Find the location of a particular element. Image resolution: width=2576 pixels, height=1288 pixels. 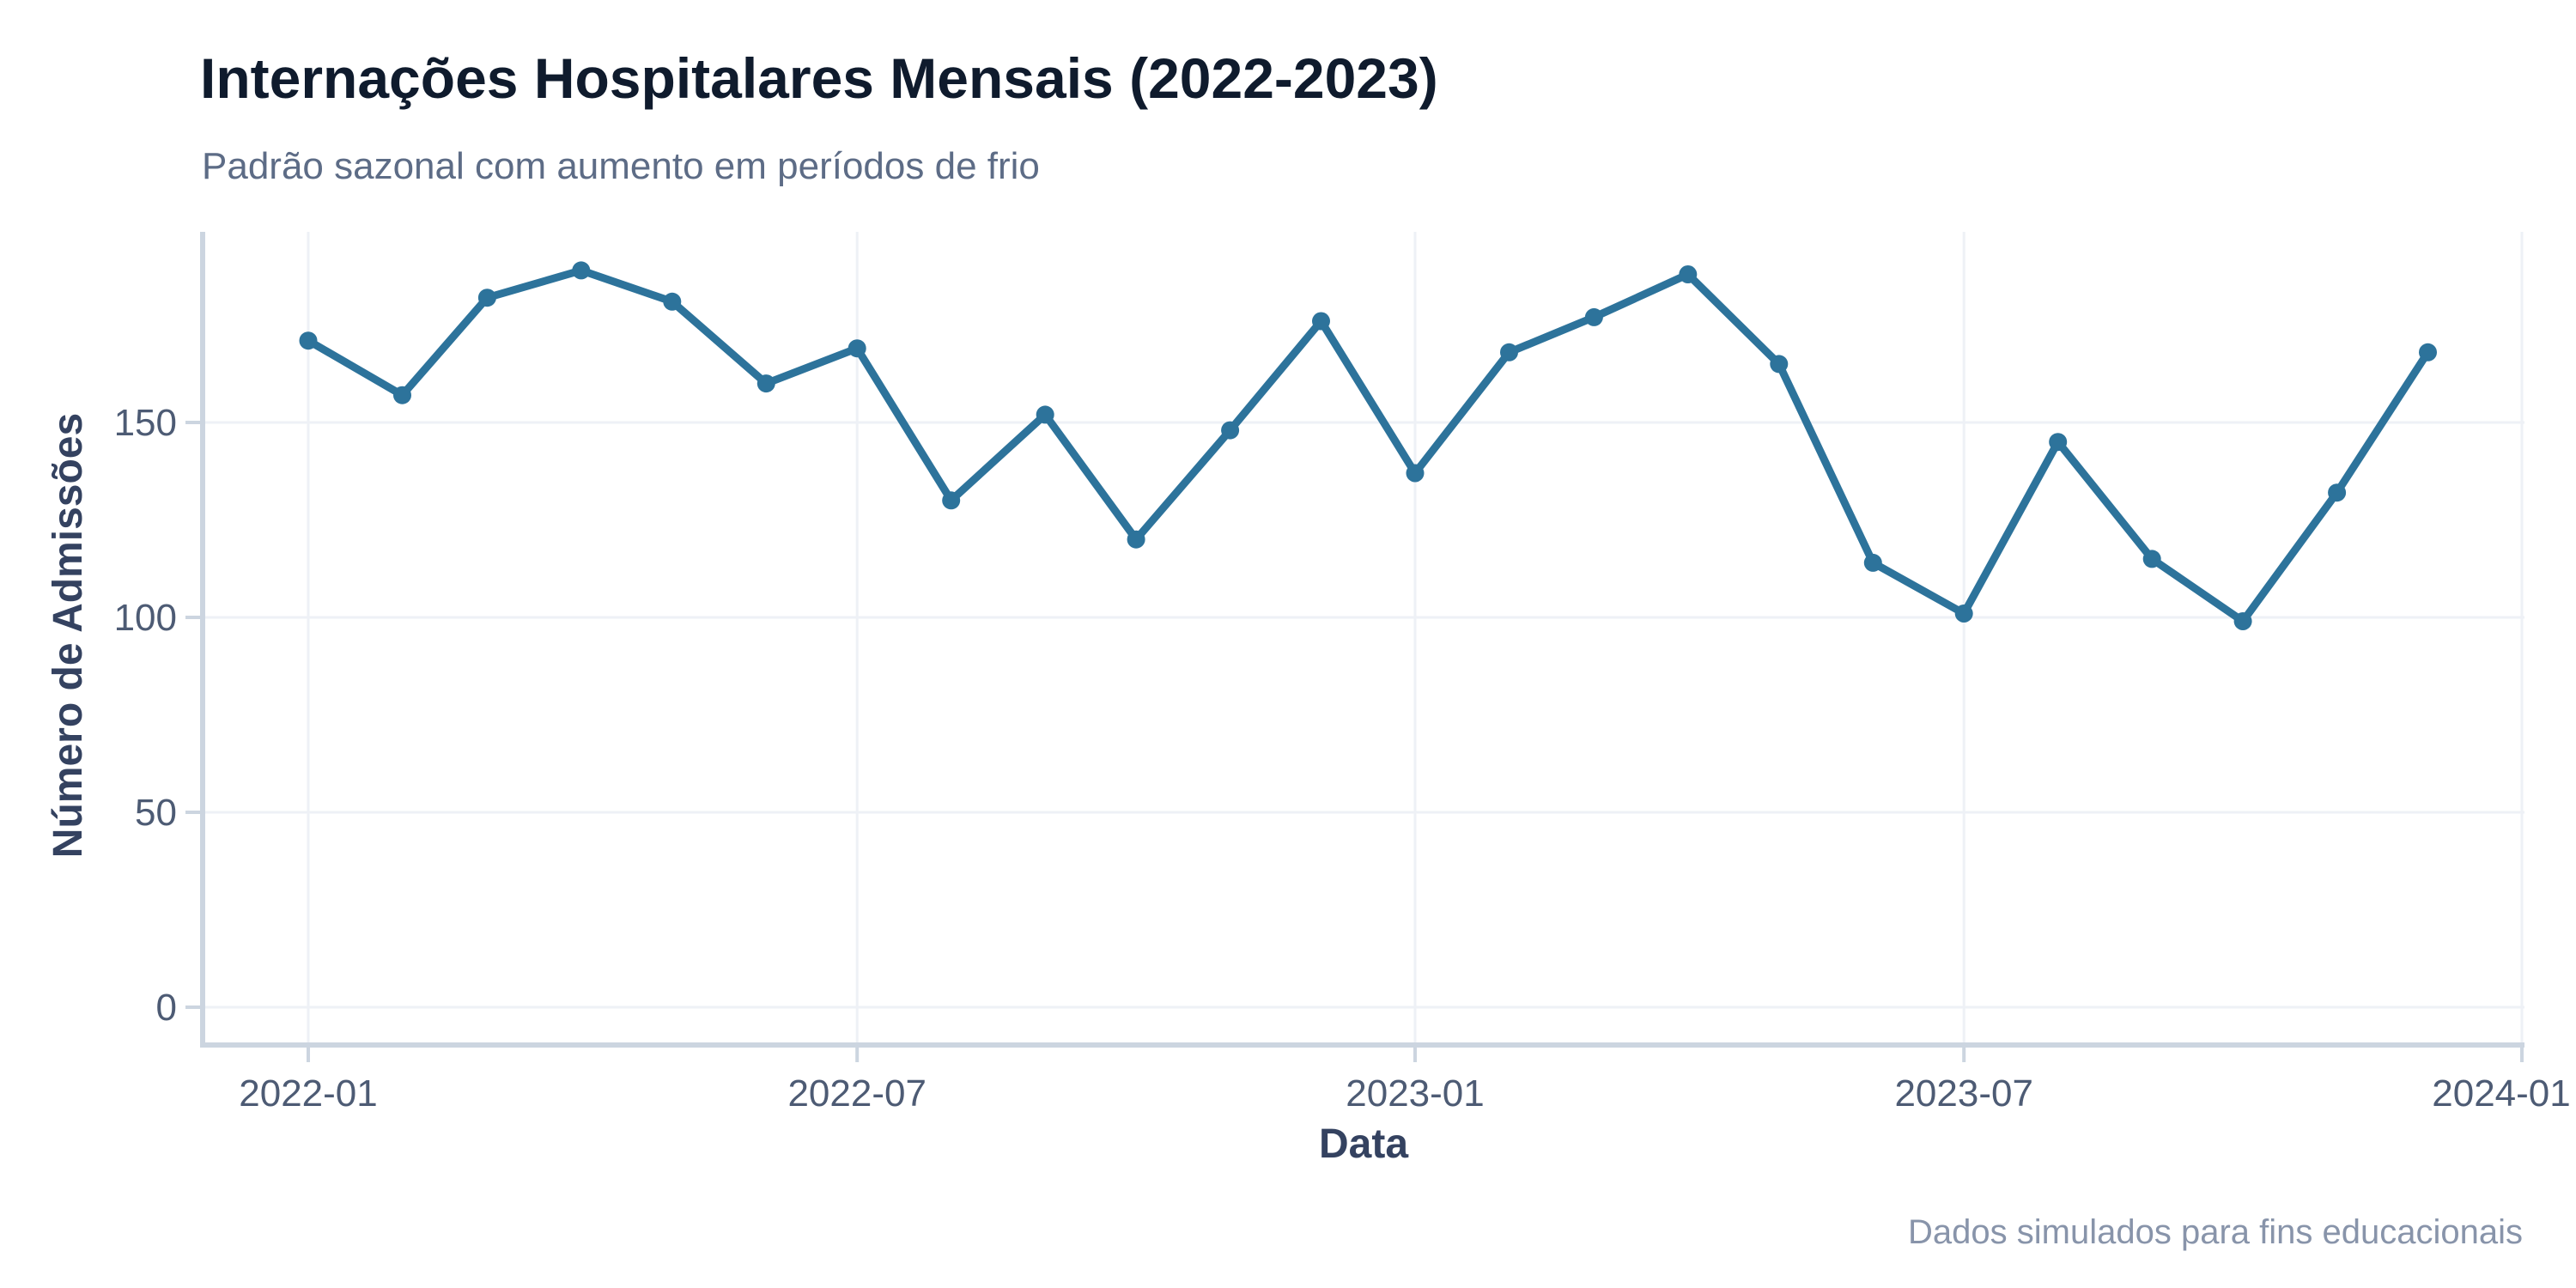

x-axis-title: Data is located at coordinates (1363, 1144).